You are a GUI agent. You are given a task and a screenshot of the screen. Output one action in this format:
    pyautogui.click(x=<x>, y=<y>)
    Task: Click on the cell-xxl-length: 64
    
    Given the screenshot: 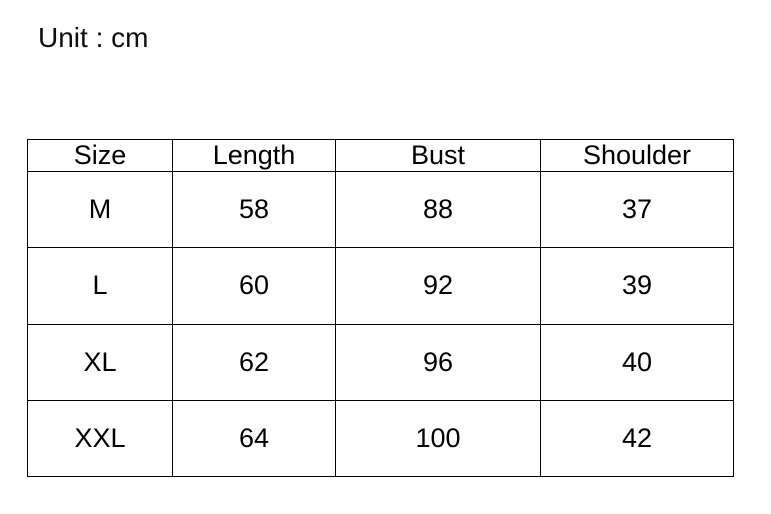 What is the action you would take?
    pyautogui.click(x=254, y=438)
    